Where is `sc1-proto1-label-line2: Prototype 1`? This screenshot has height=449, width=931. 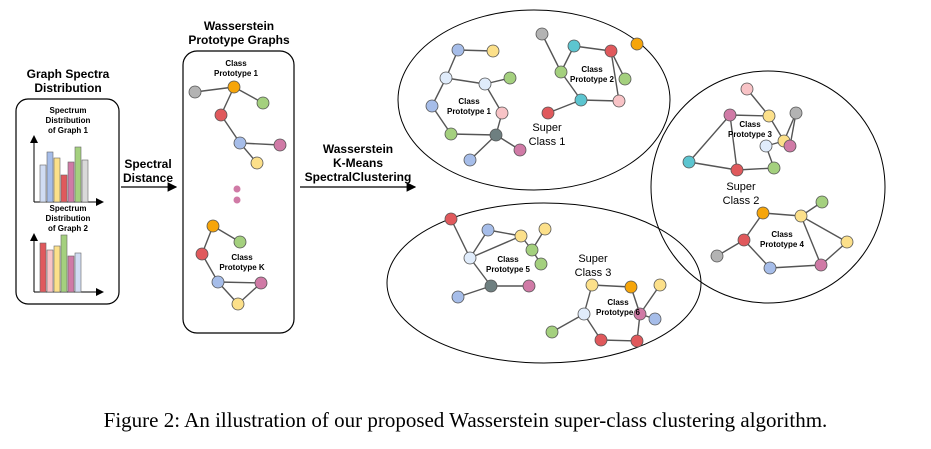 sc1-proto1-label-line2: Prototype 1 is located at coordinates (469, 111).